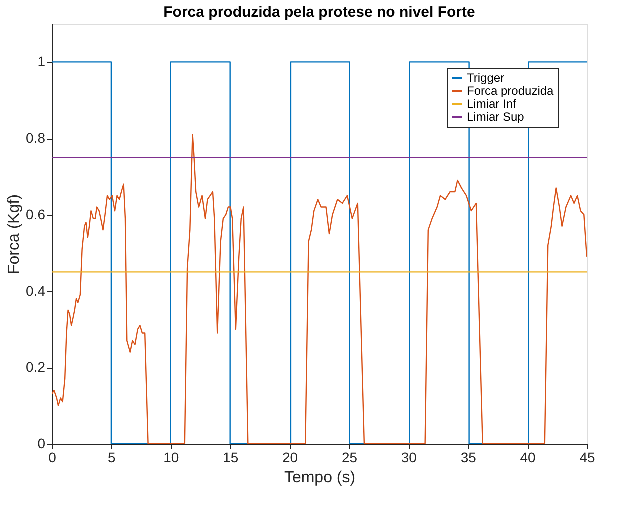 Image resolution: width=617 pixels, height=518 pixels. What do you see at coordinates (588, 458) in the screenshot?
I see `x-tick-label: 45` at bounding box center [588, 458].